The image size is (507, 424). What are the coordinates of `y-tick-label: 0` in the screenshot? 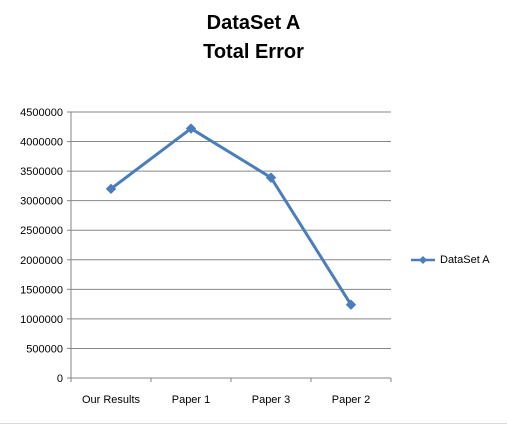 It's located at (60, 379).